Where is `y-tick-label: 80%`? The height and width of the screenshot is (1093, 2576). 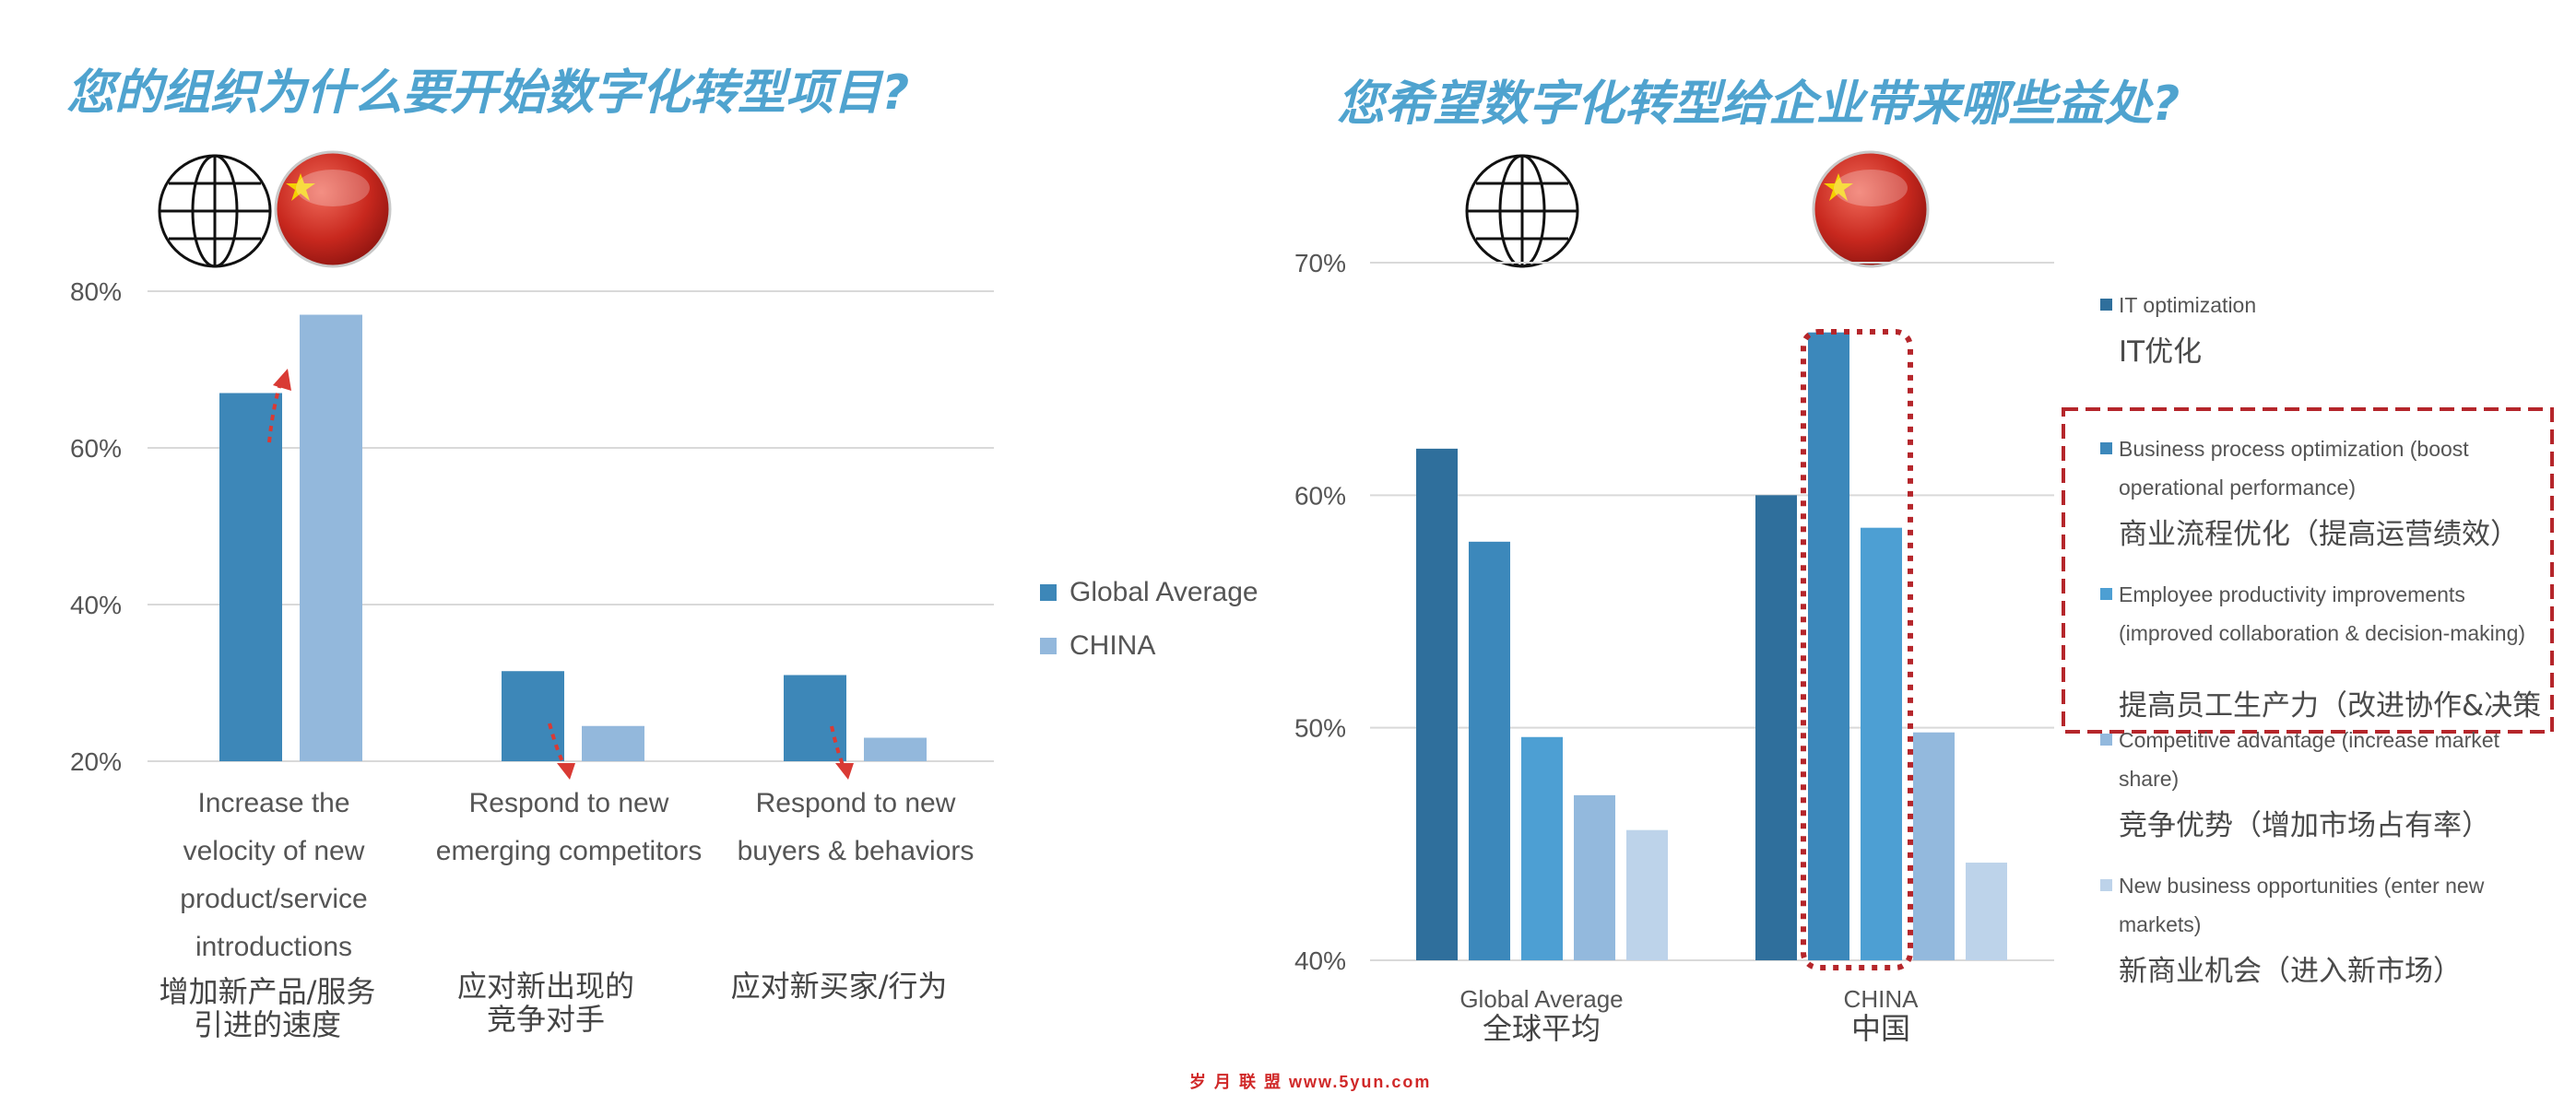 y-tick-label: 80% is located at coordinates (96, 291).